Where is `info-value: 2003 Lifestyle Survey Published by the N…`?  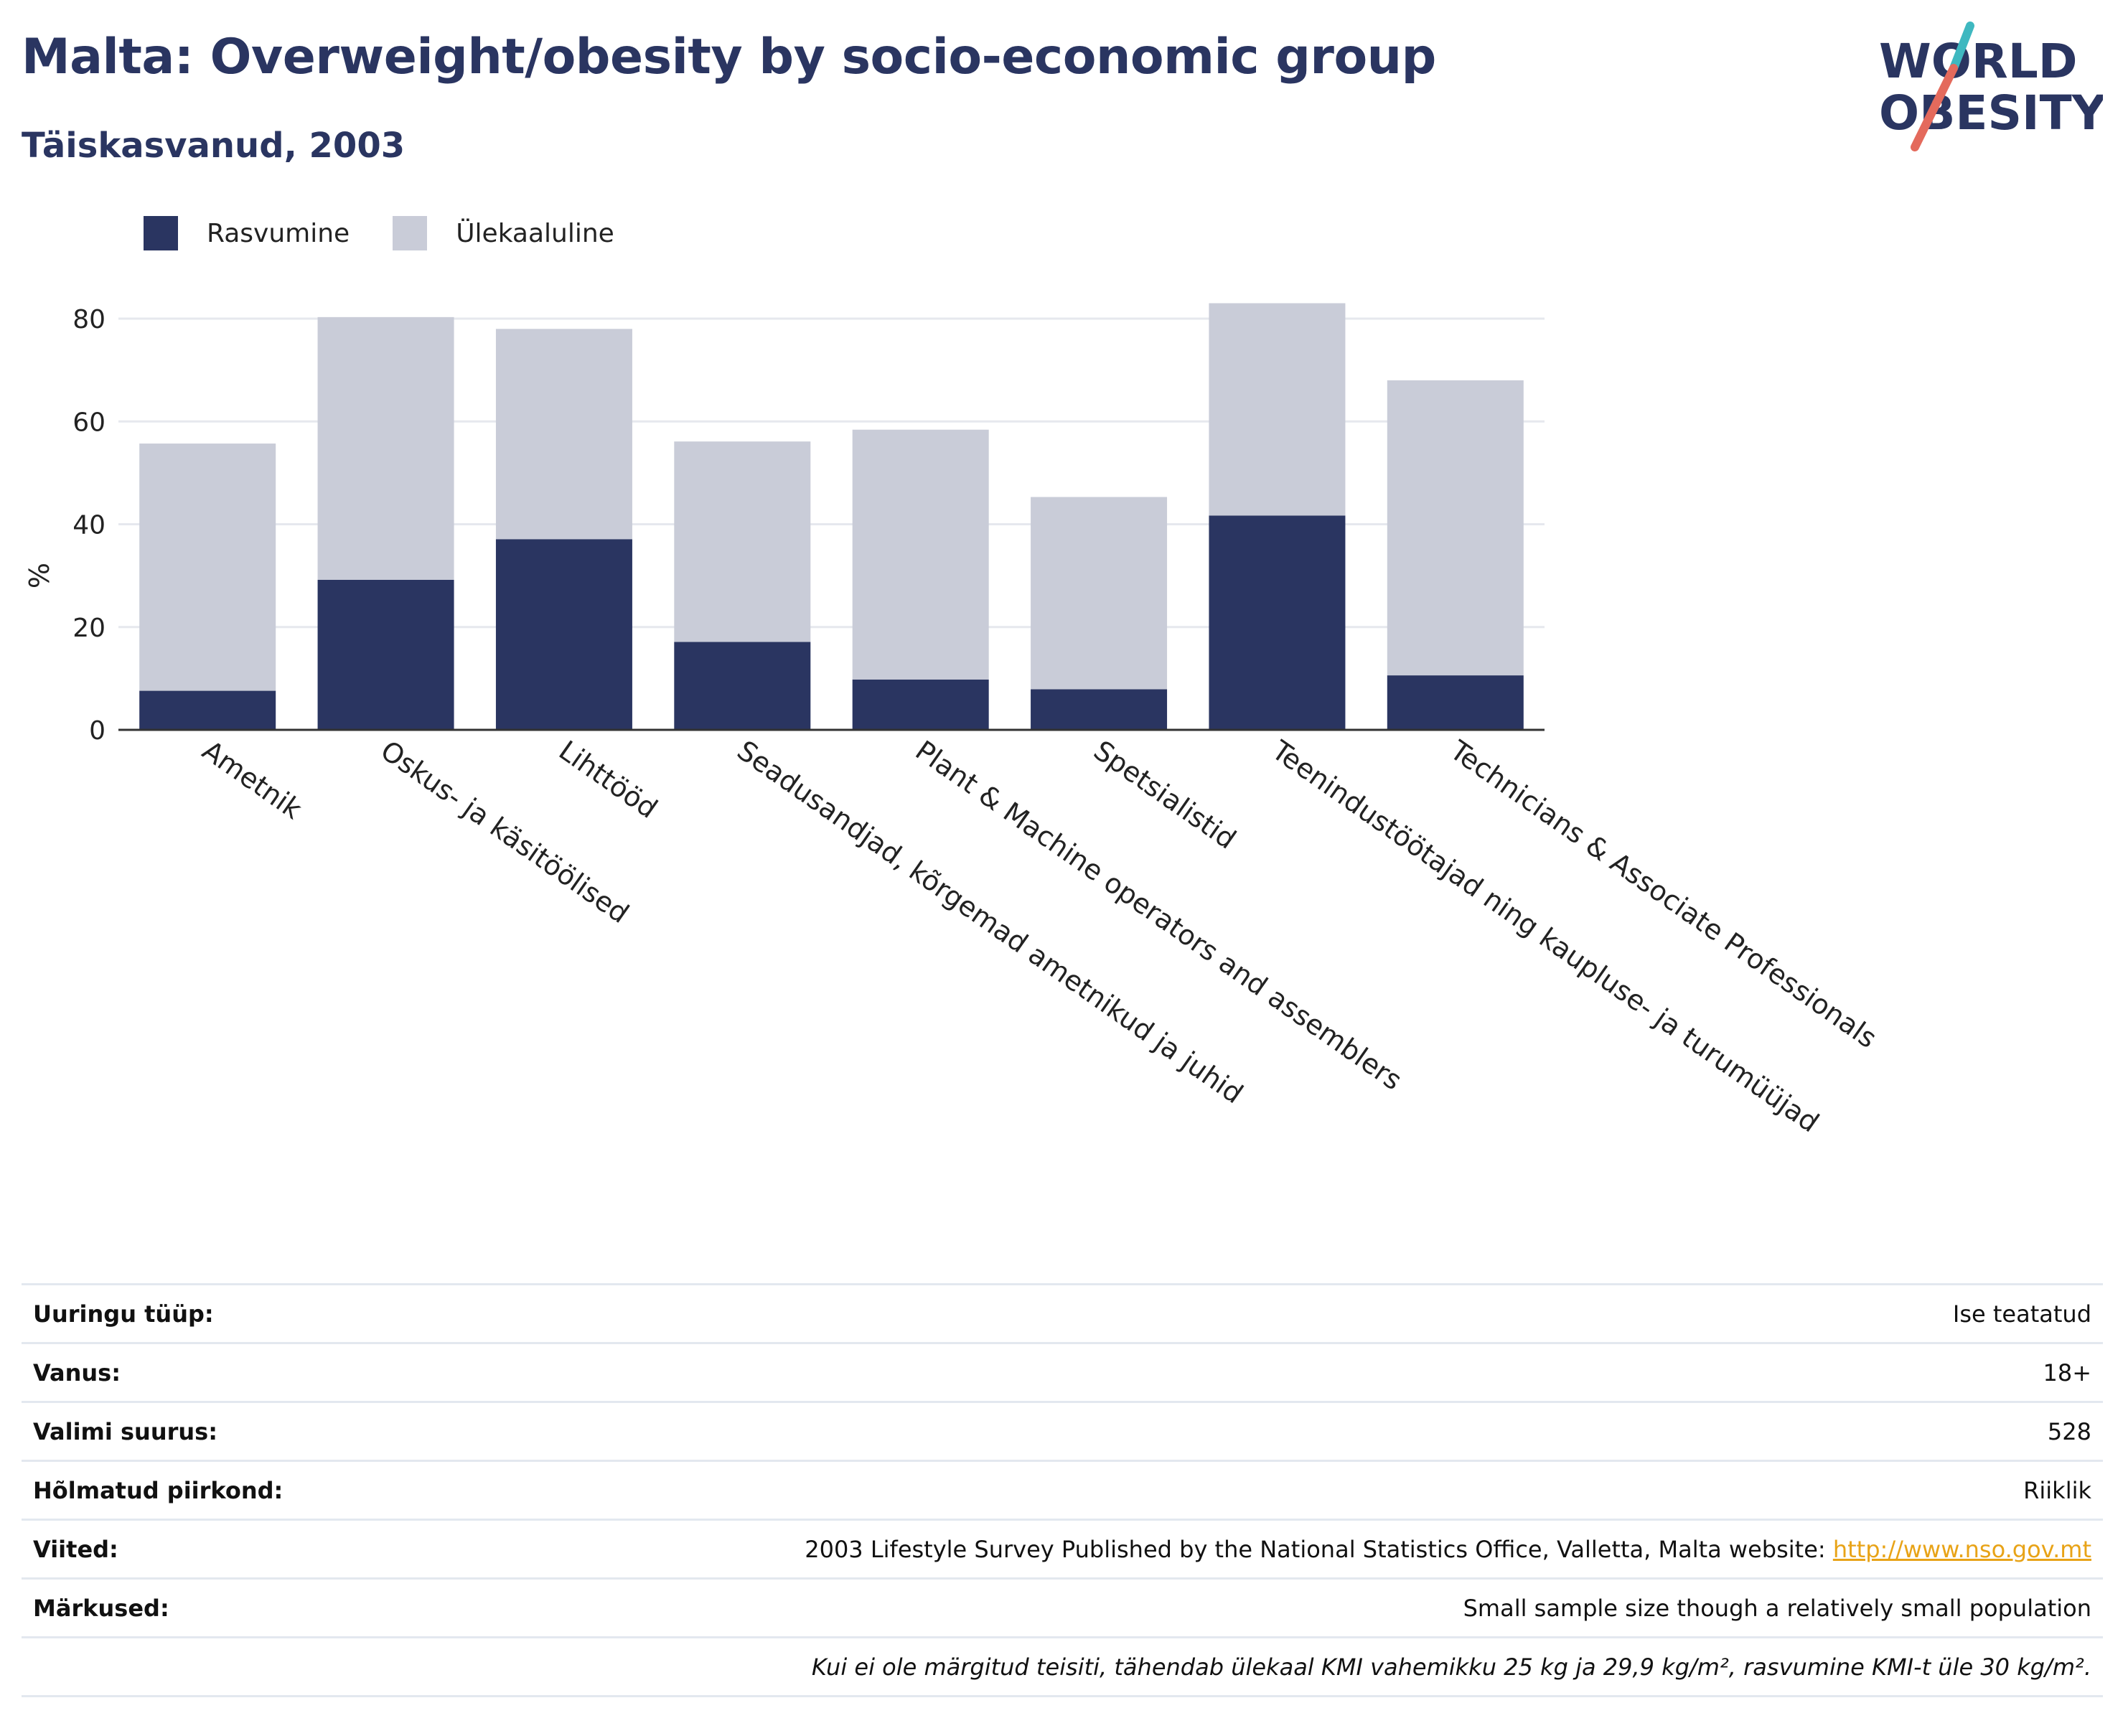
info-value: 2003 Lifestyle Survey Published by the N… is located at coordinates (1237, 1549).